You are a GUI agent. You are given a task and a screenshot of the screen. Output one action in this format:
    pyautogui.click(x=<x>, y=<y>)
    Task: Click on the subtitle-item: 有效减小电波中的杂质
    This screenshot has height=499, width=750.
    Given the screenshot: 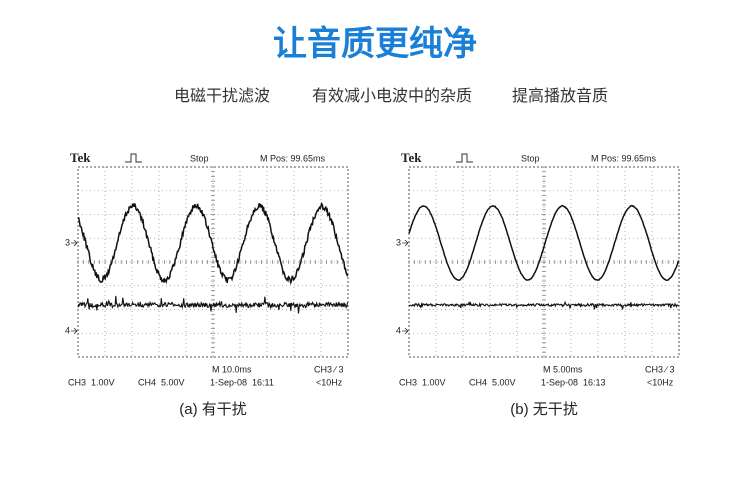 What is the action you would take?
    pyautogui.click(x=392, y=96)
    